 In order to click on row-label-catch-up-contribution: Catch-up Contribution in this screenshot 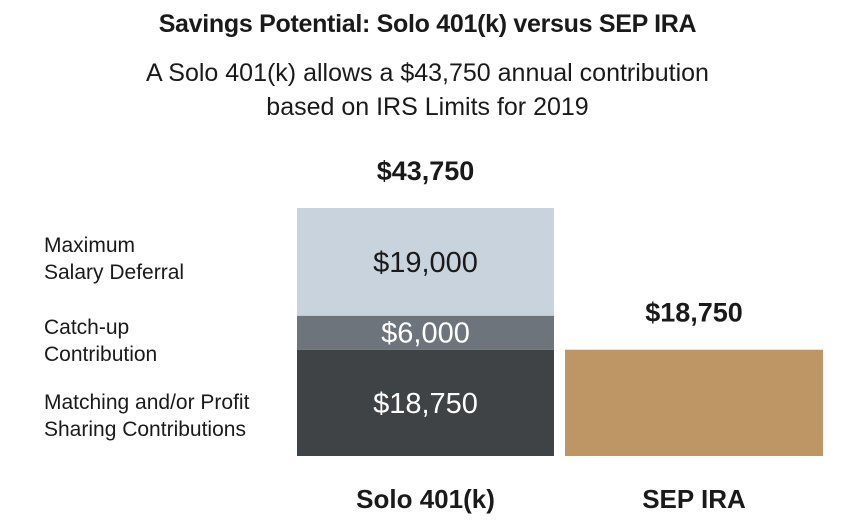, I will do `click(169, 341)`.